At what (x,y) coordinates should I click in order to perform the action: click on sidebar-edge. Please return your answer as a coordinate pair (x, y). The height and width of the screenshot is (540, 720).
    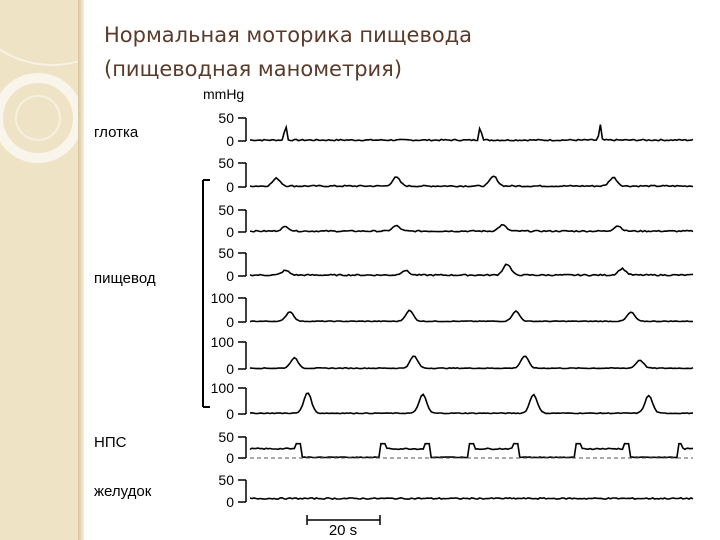
    Looking at the image, I should click on (81, 270).